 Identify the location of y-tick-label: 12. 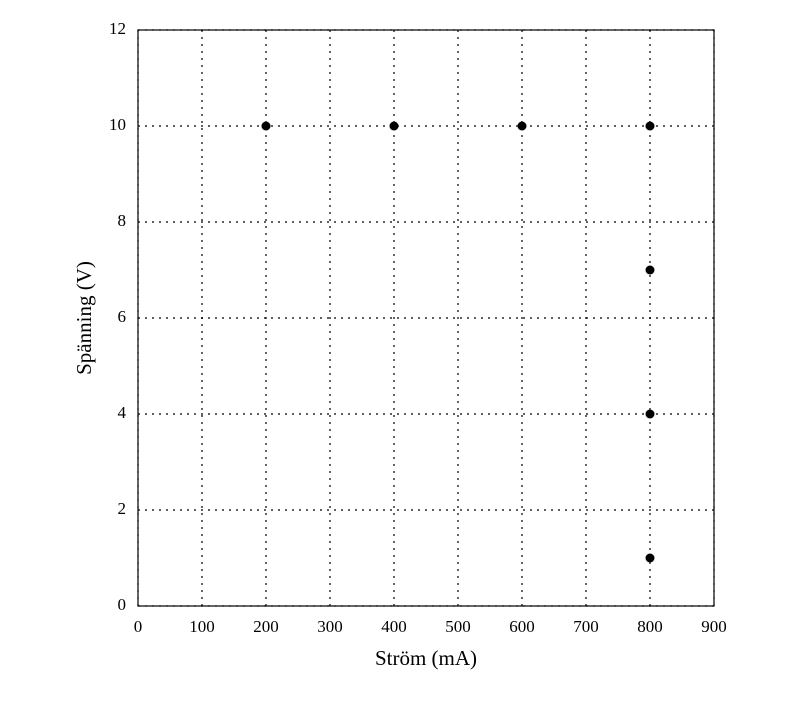
(117, 28).